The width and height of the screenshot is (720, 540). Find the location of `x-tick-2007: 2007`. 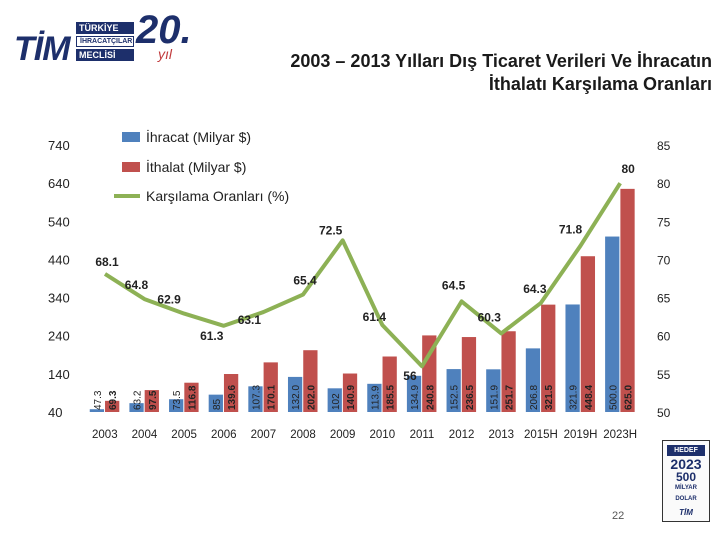

x-tick-2007: 2007 is located at coordinates (264, 435).